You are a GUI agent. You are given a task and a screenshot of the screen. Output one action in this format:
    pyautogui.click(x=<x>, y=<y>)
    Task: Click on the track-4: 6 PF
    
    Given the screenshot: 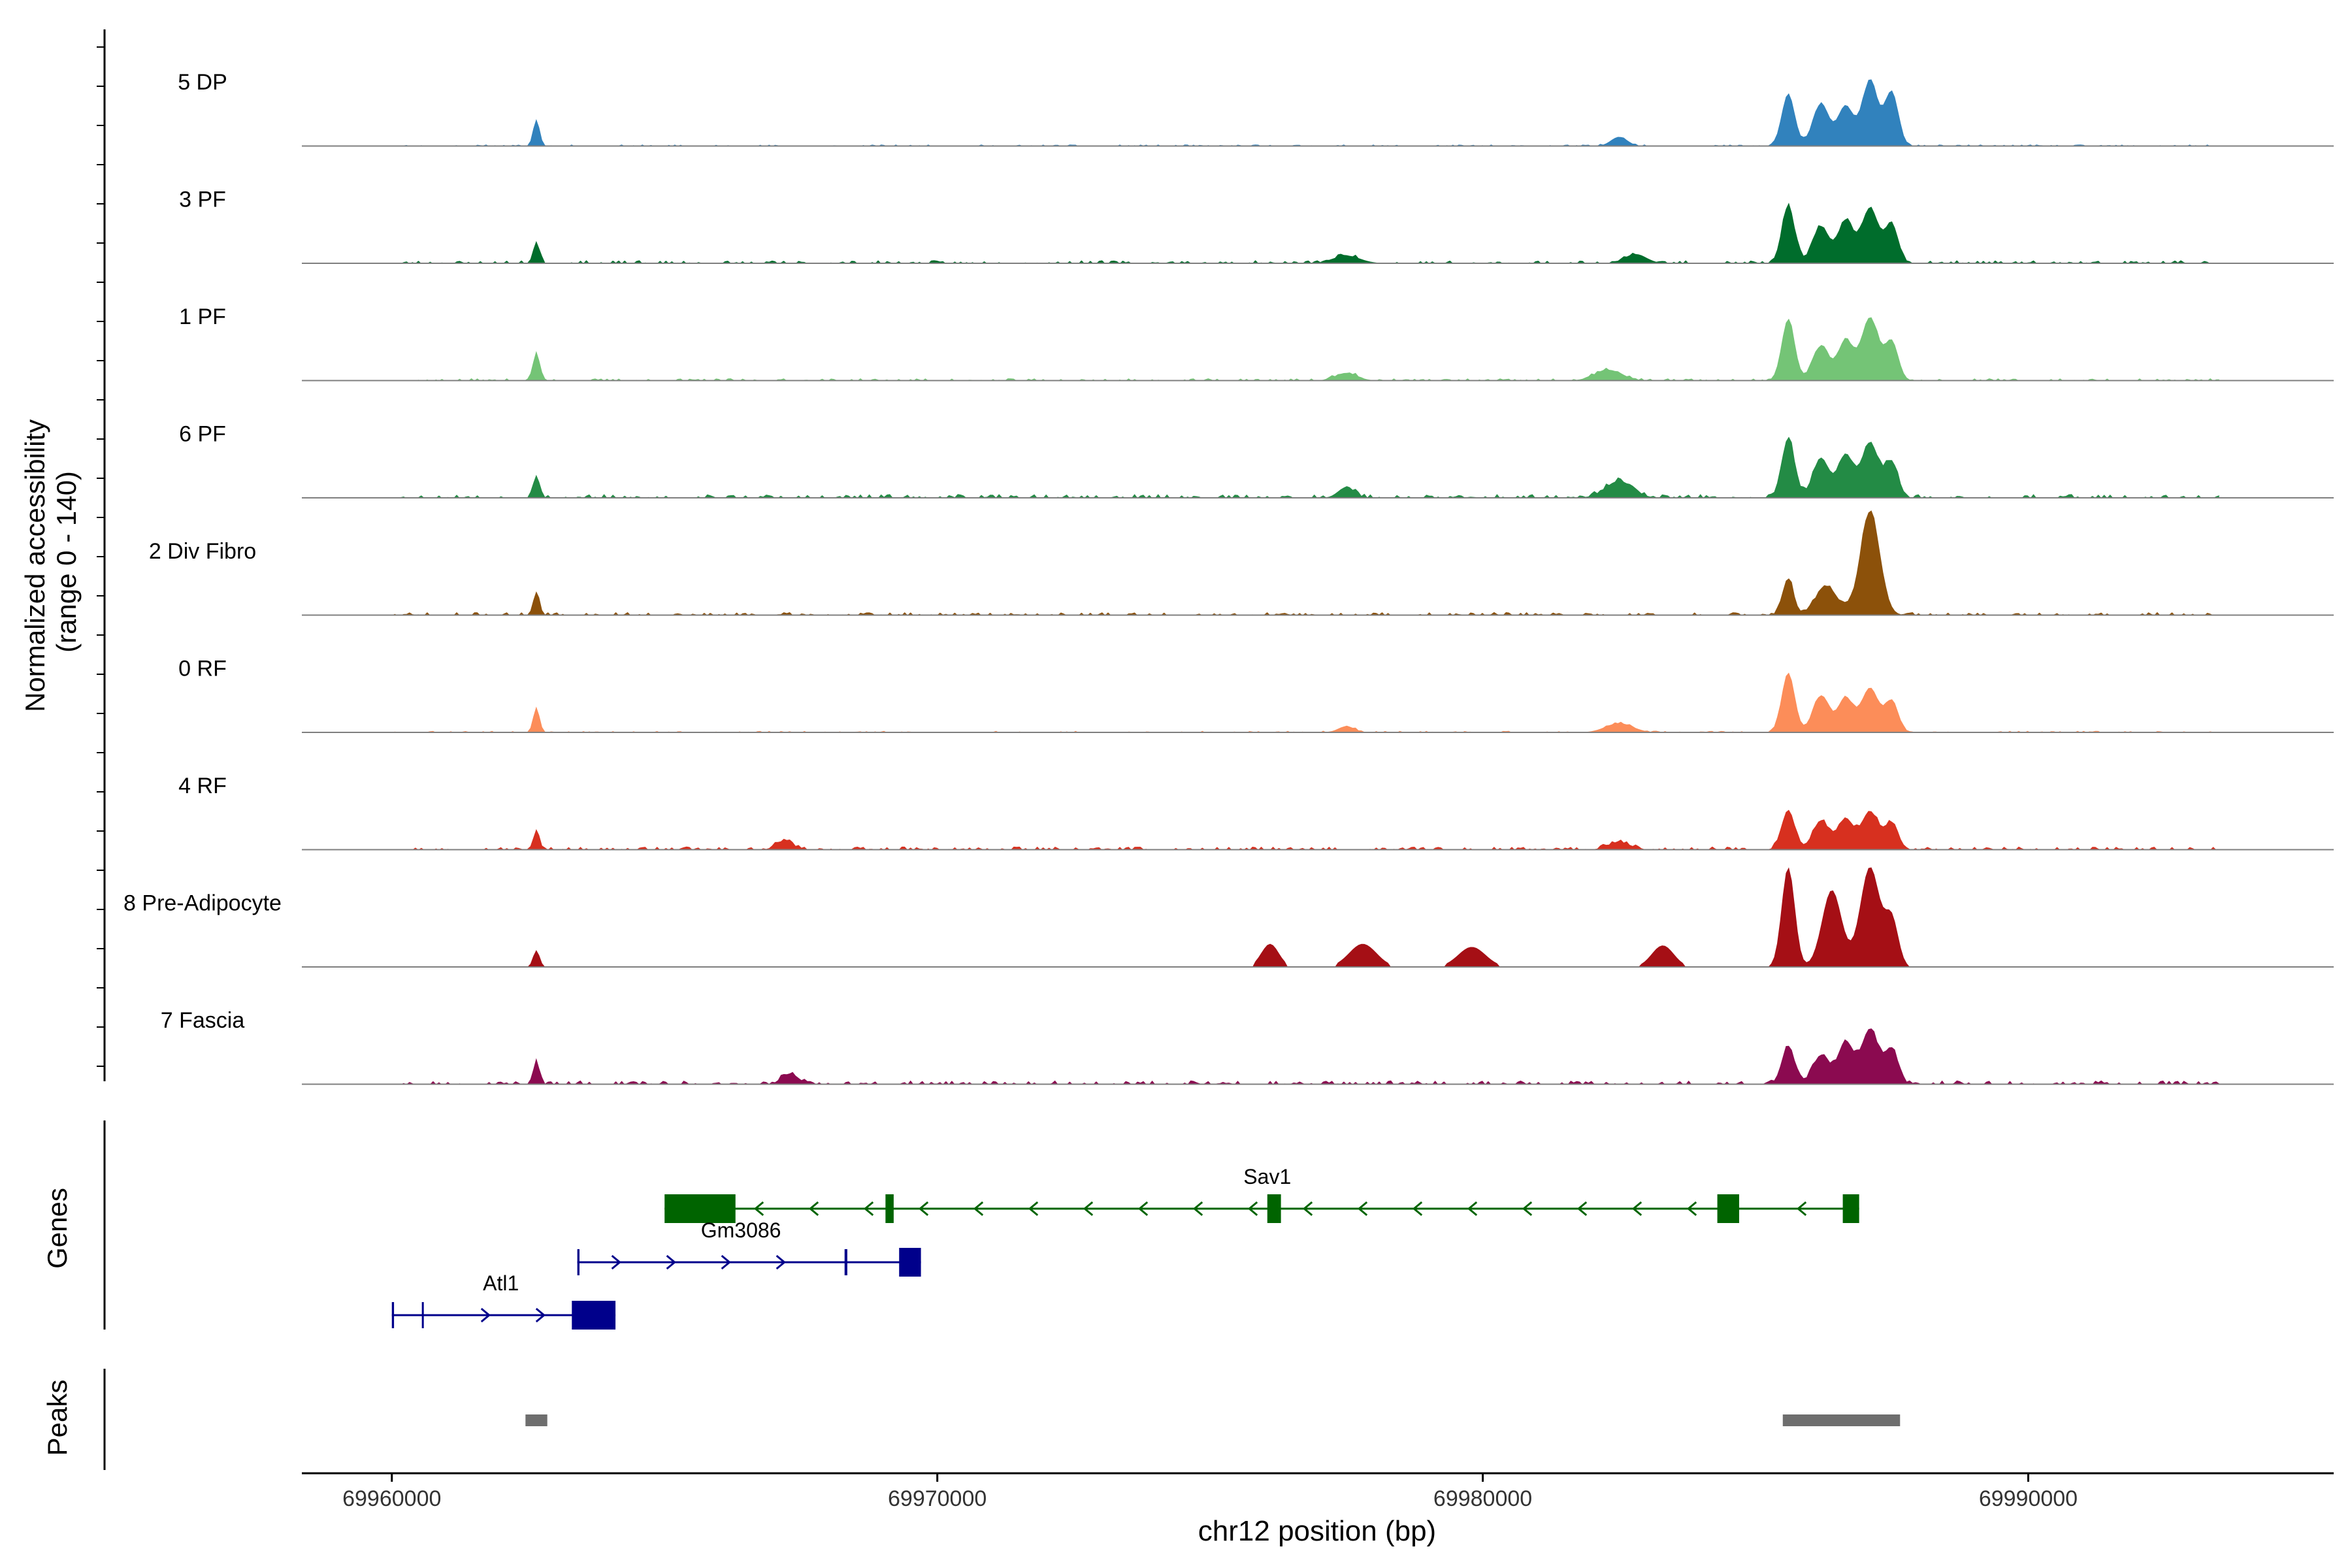 What is the action you would take?
    pyautogui.click(x=1256, y=460)
    